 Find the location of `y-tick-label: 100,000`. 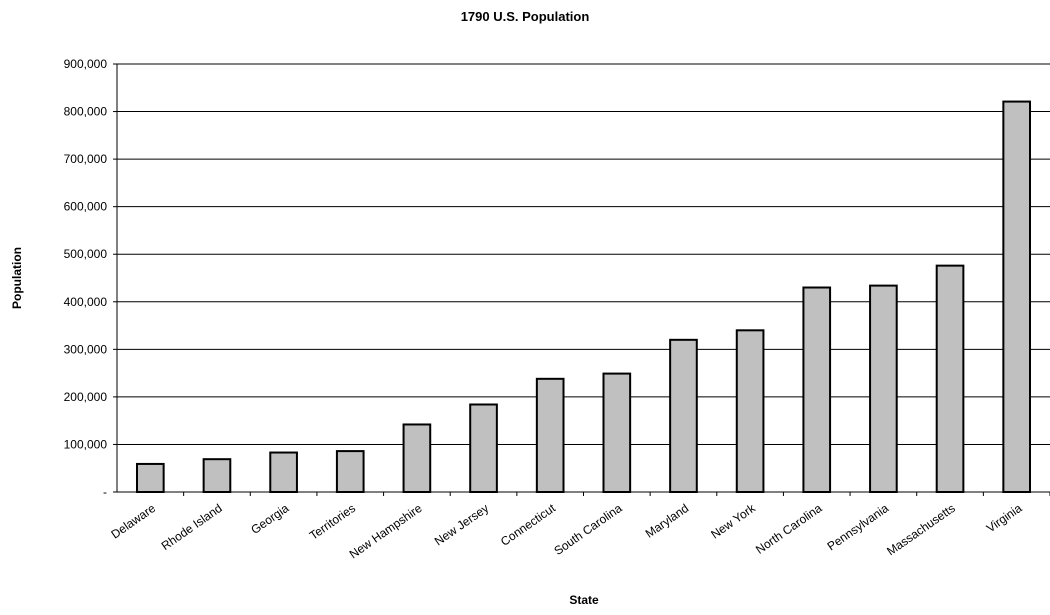

y-tick-label: 100,000 is located at coordinates (86, 444).